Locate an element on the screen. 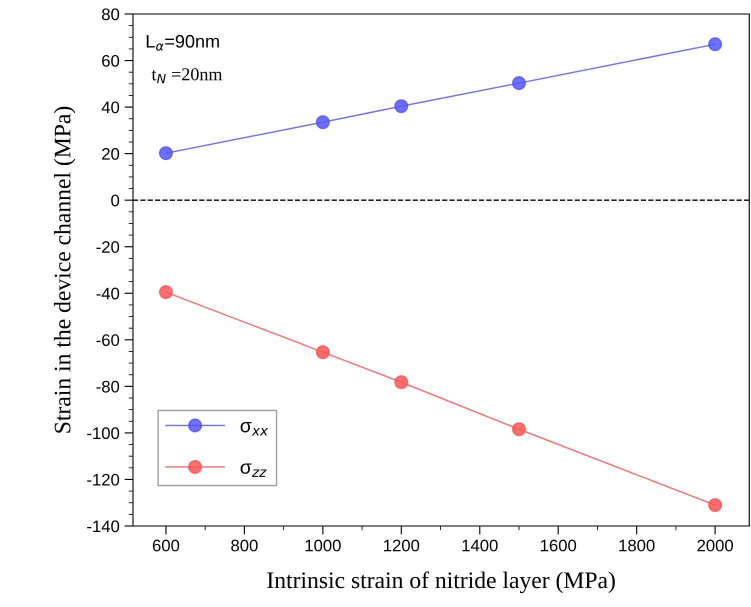  y-tick-label: -120 is located at coordinates (103, 480).